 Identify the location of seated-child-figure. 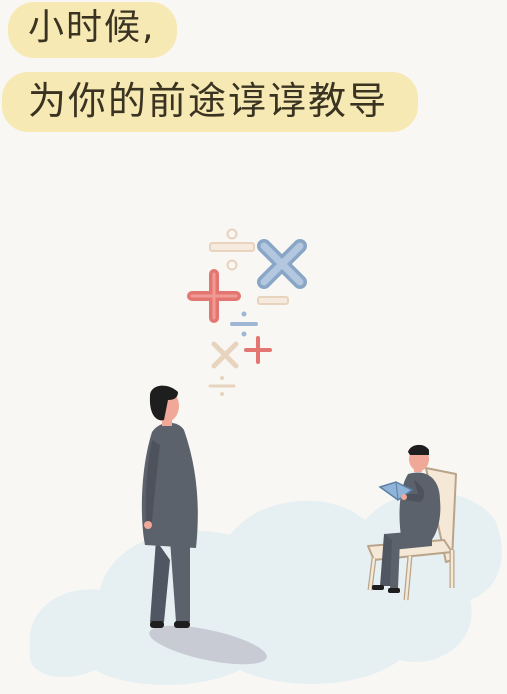
(412, 522).